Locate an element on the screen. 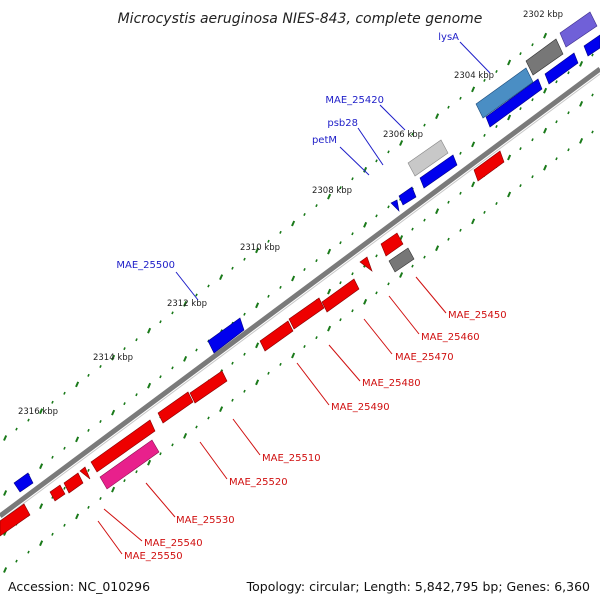 Image resolution: width=600 pixels, height=600 pixels. gene-label-MAE_25450: MAE_25450 is located at coordinates (477, 315).